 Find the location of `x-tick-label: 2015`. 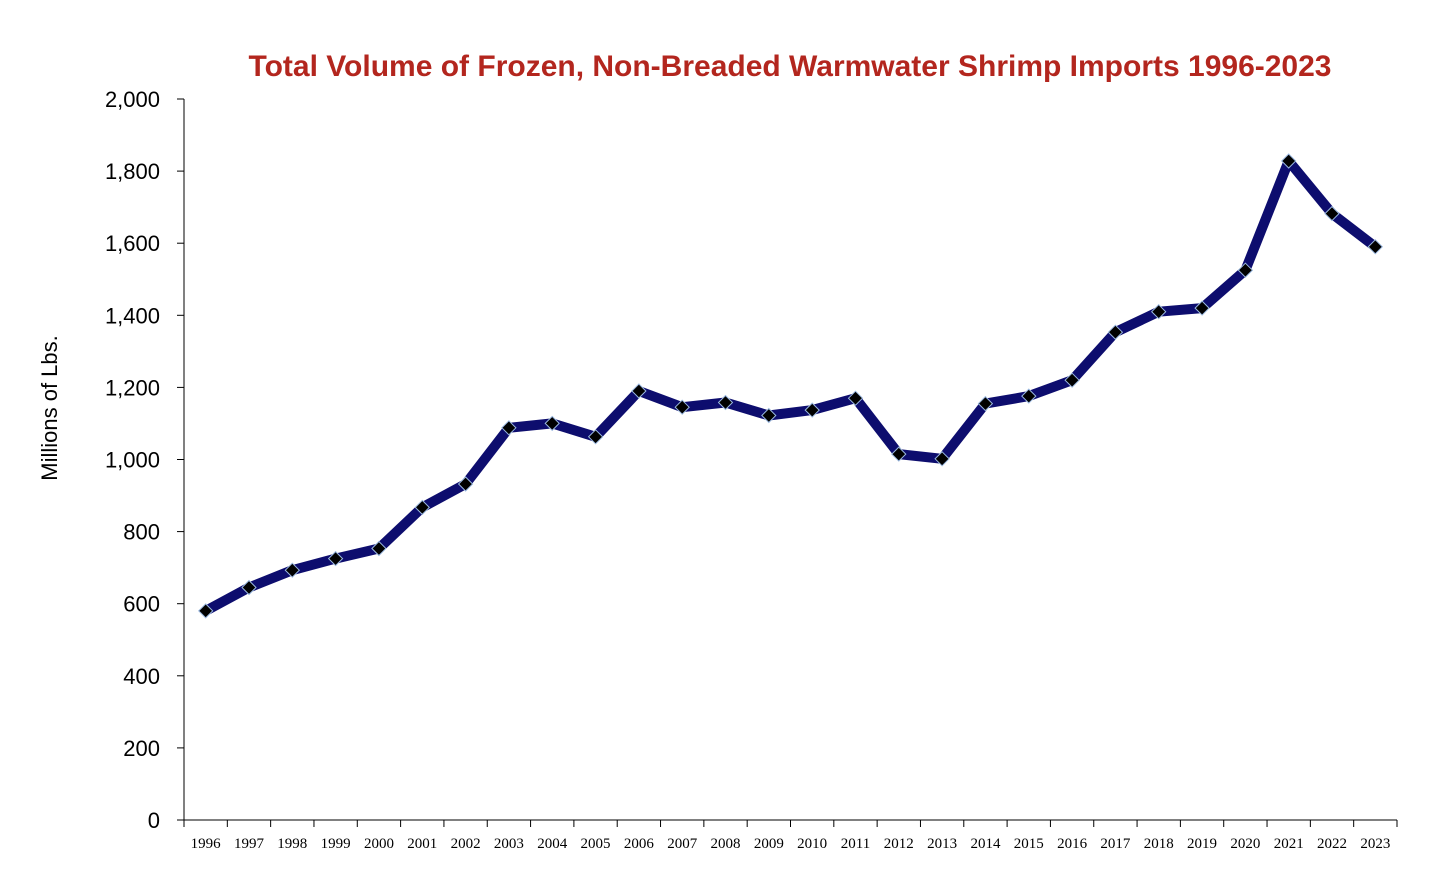

x-tick-label: 2015 is located at coordinates (1029, 844).